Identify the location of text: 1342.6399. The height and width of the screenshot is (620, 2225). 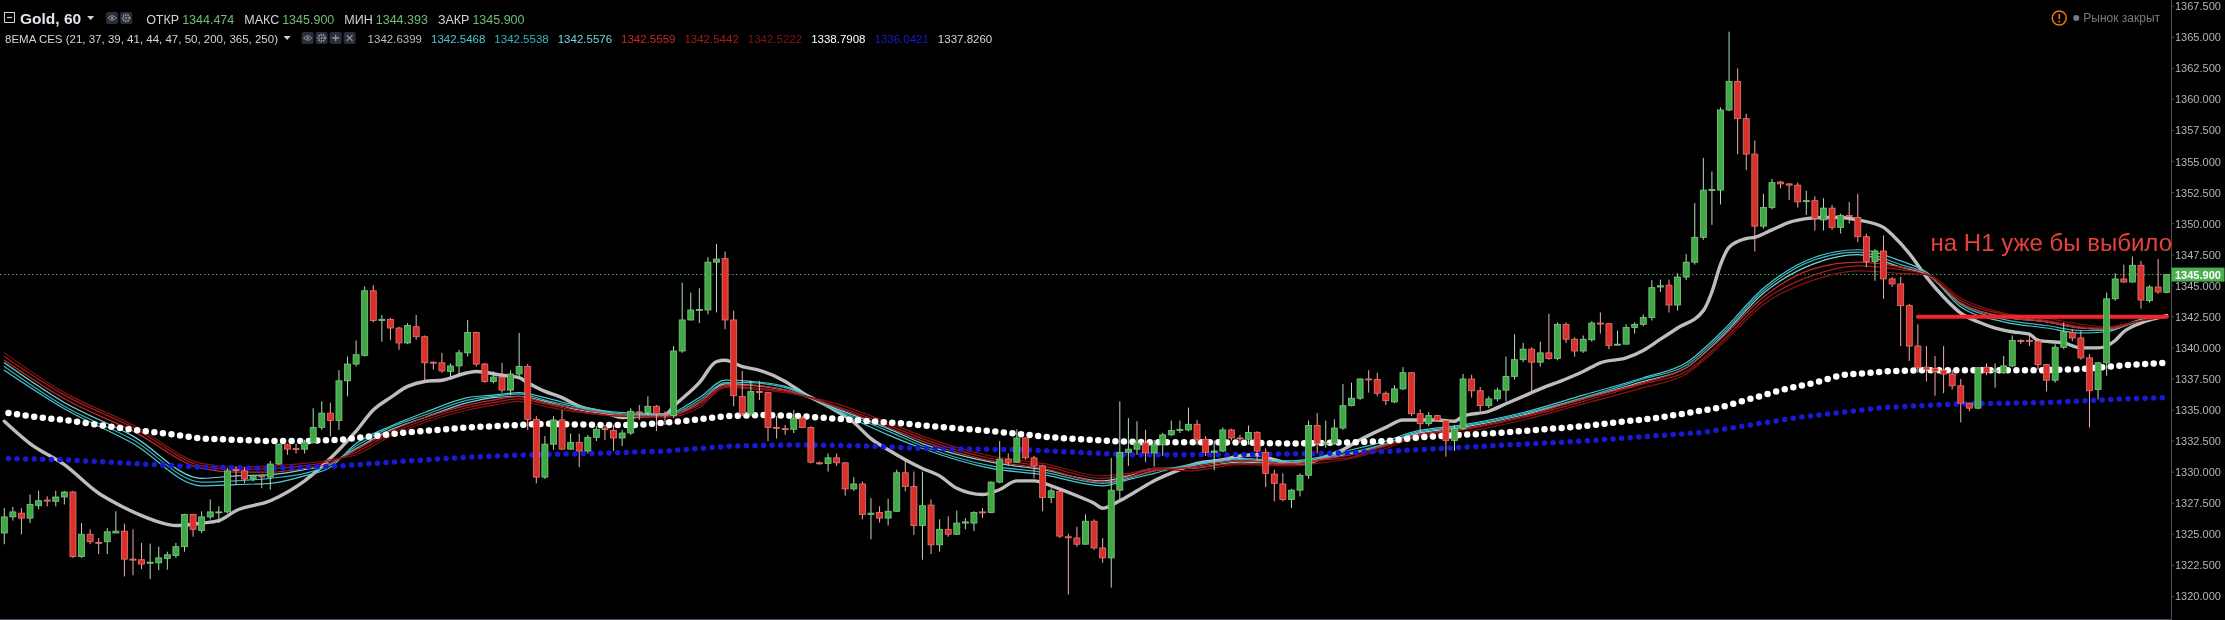
(394, 39).